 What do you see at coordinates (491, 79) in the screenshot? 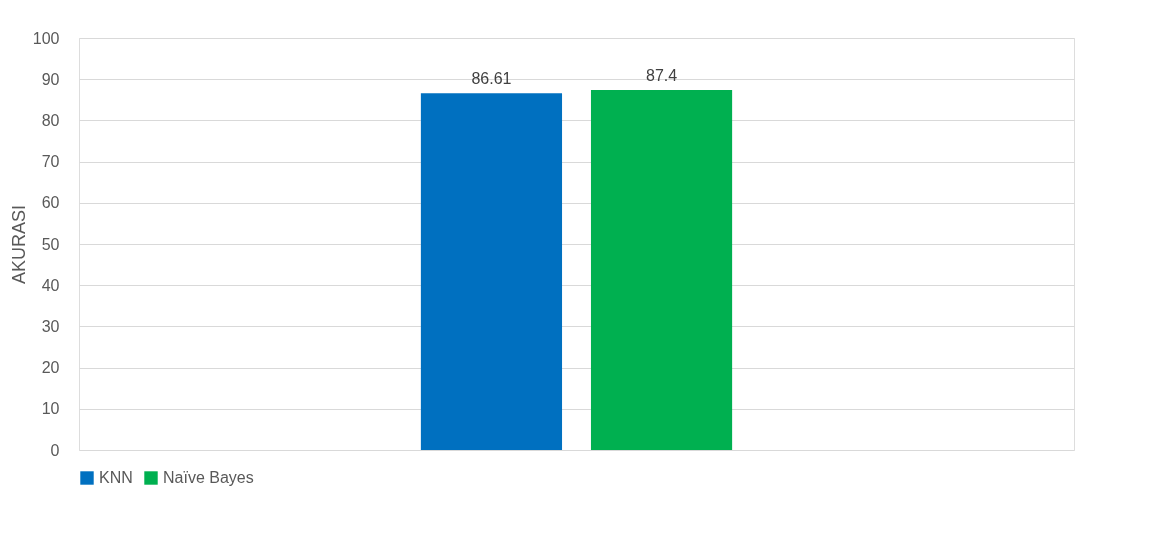
I see `data-label: 86.61` at bounding box center [491, 79].